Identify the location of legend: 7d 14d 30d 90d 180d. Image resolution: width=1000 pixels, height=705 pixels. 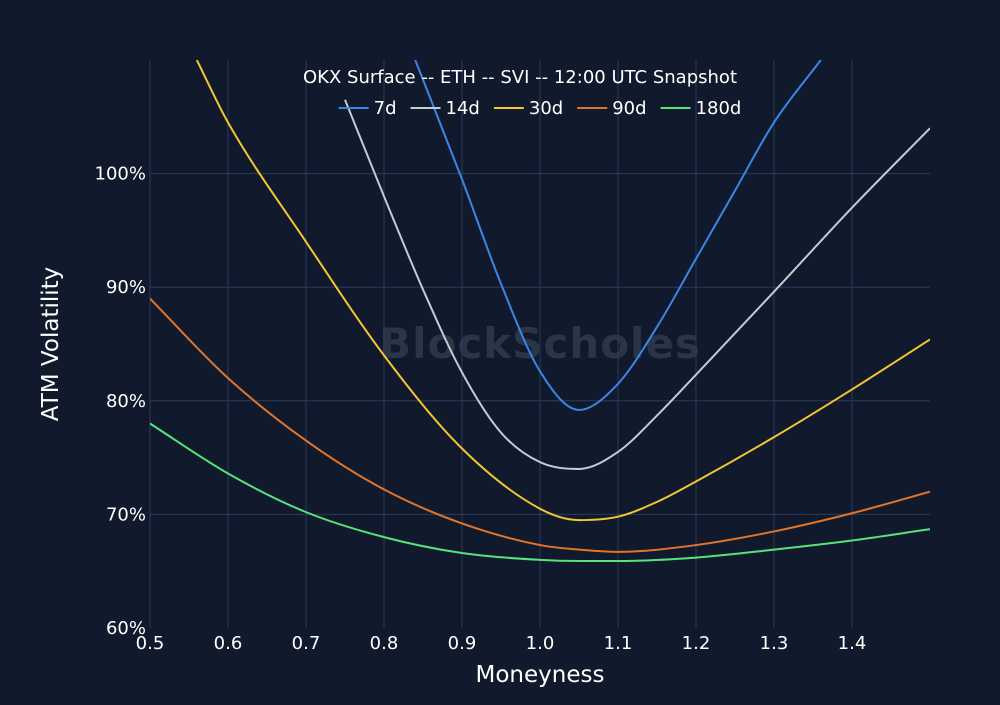
(540, 108).